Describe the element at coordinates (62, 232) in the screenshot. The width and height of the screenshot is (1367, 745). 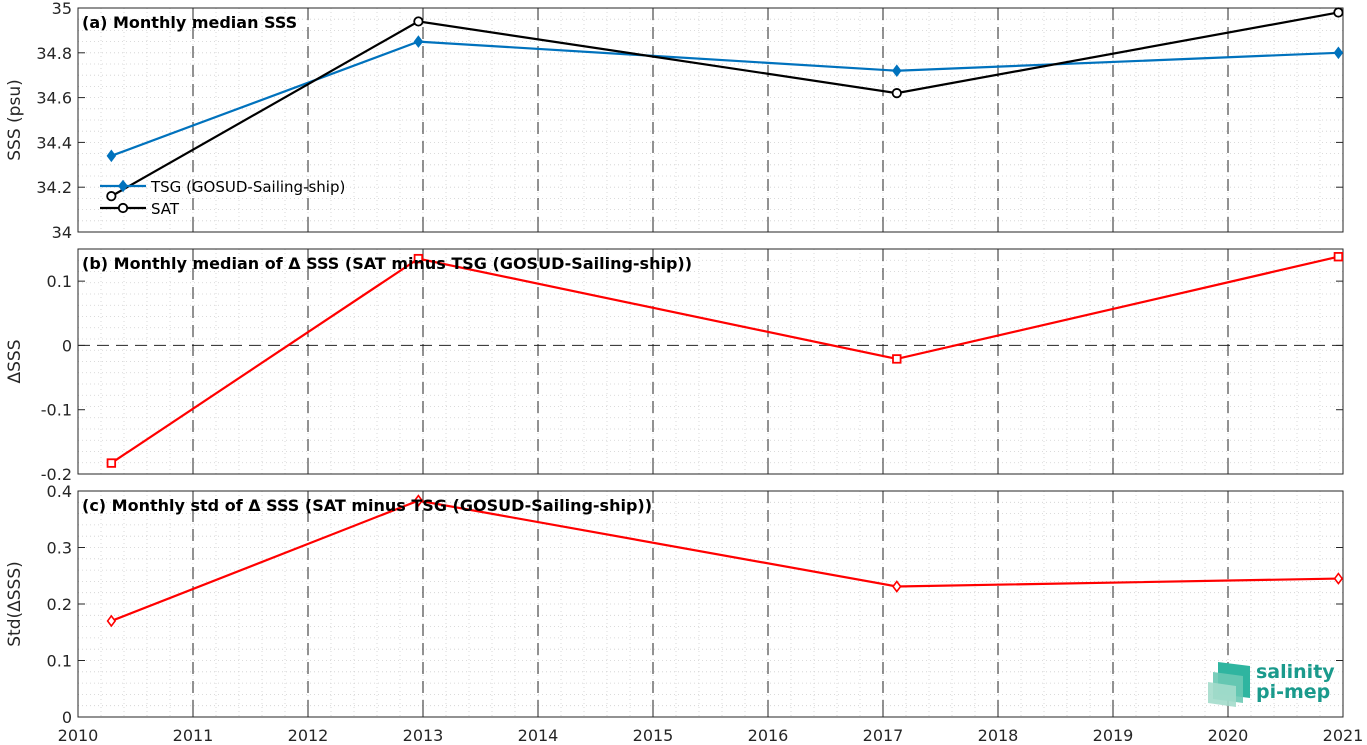
I see `y-tick-label: 34` at that location.